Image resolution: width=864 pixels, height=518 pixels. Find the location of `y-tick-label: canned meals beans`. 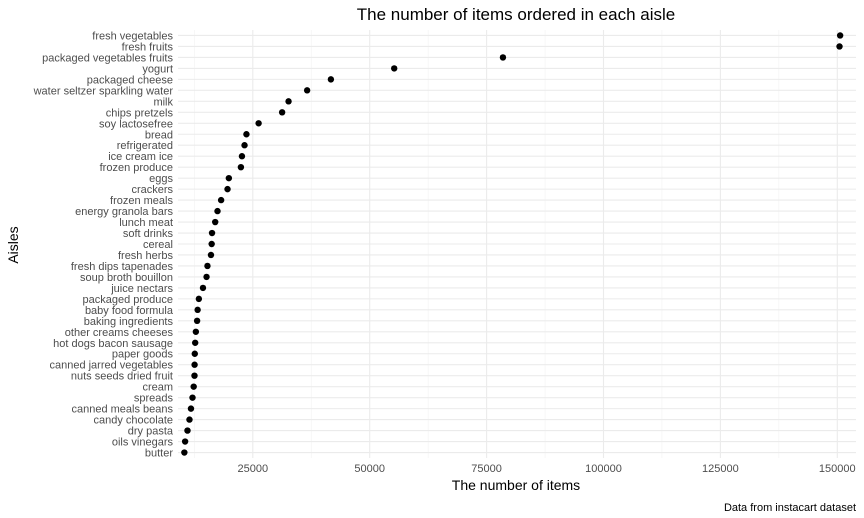

y-tick-label: canned meals beans is located at coordinates (122, 410).